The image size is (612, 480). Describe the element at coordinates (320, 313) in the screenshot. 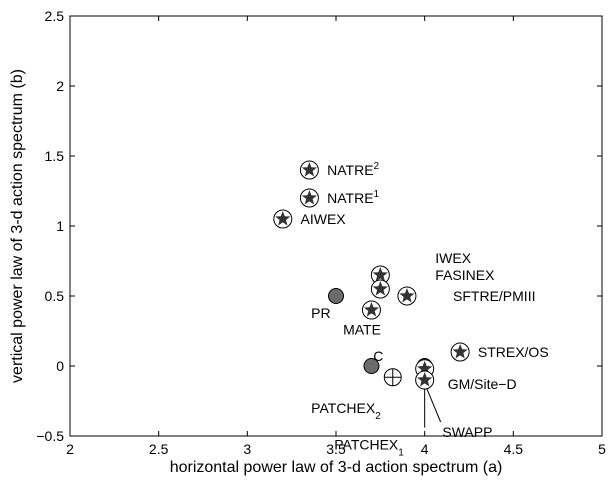

I see `point-label: PR` at that location.